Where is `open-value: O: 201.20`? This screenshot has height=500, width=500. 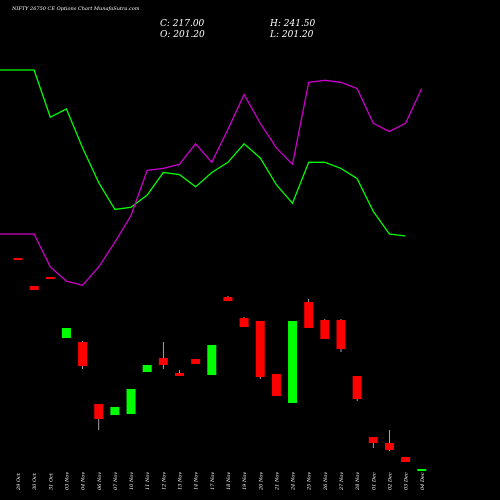
open-value: O: 201.20 is located at coordinates (182, 35).